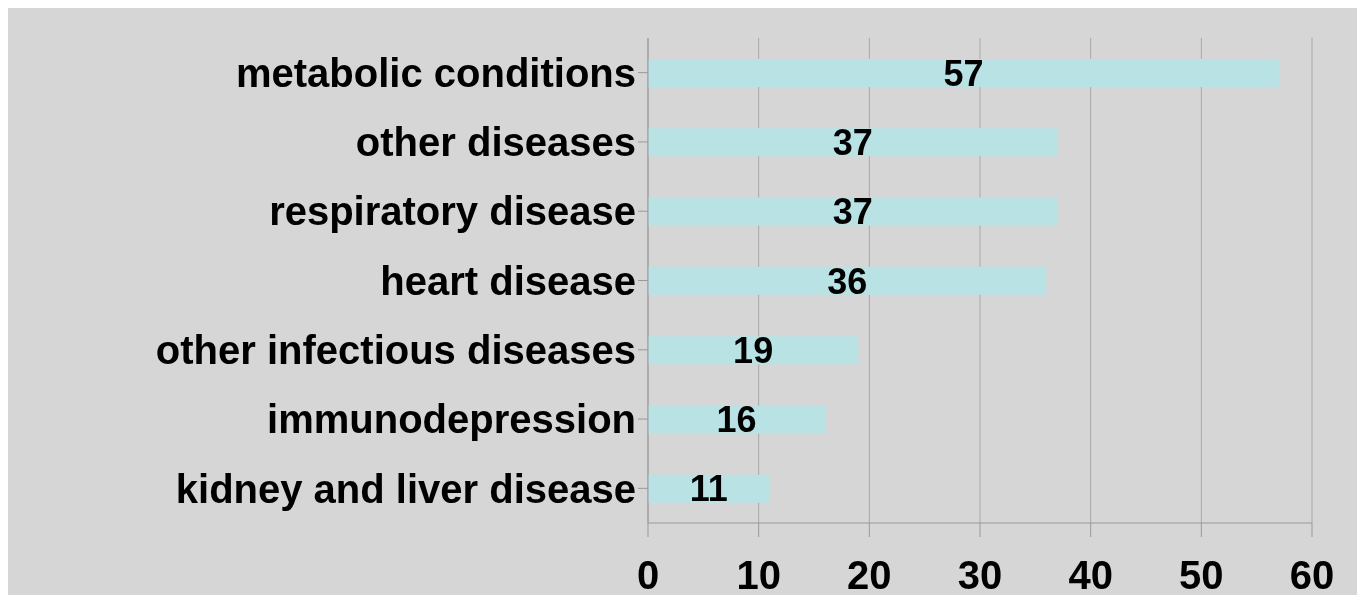 The width and height of the screenshot is (1365, 603). Describe the element at coordinates (1312, 575) in the screenshot. I see `x-tick-label: 60` at that location.